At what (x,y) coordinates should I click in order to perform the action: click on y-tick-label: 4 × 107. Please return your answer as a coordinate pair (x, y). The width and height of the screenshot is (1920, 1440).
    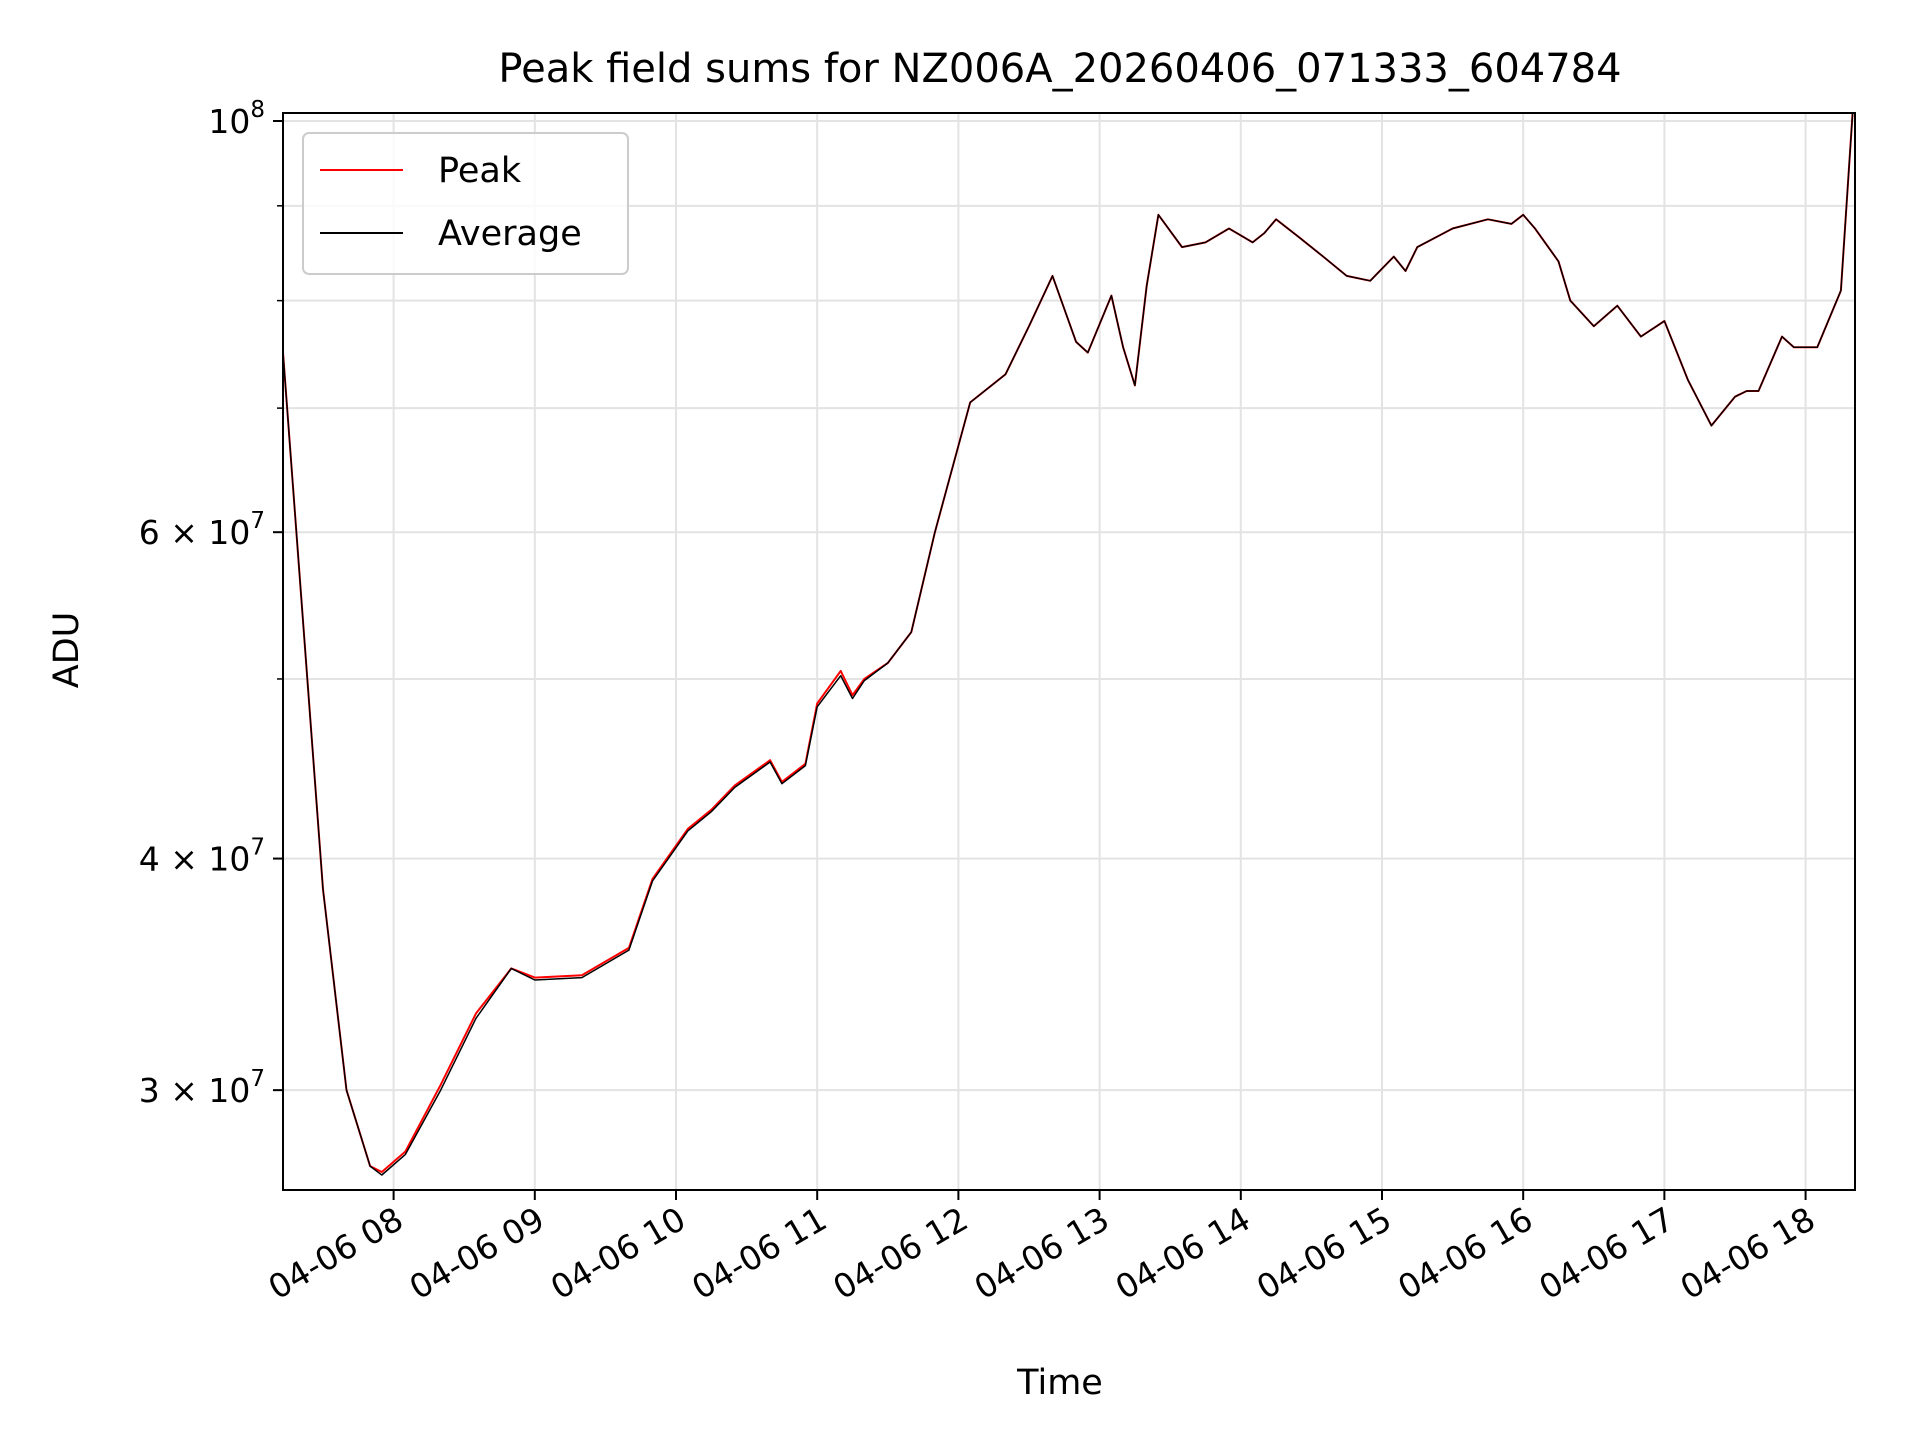
    Looking at the image, I should click on (202, 857).